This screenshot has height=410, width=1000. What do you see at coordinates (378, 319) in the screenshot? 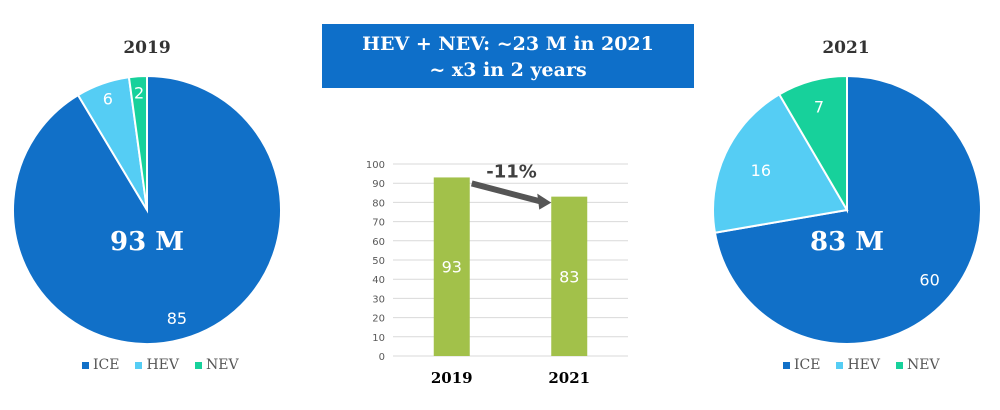
I see `y-tick-label: 20` at bounding box center [378, 319].